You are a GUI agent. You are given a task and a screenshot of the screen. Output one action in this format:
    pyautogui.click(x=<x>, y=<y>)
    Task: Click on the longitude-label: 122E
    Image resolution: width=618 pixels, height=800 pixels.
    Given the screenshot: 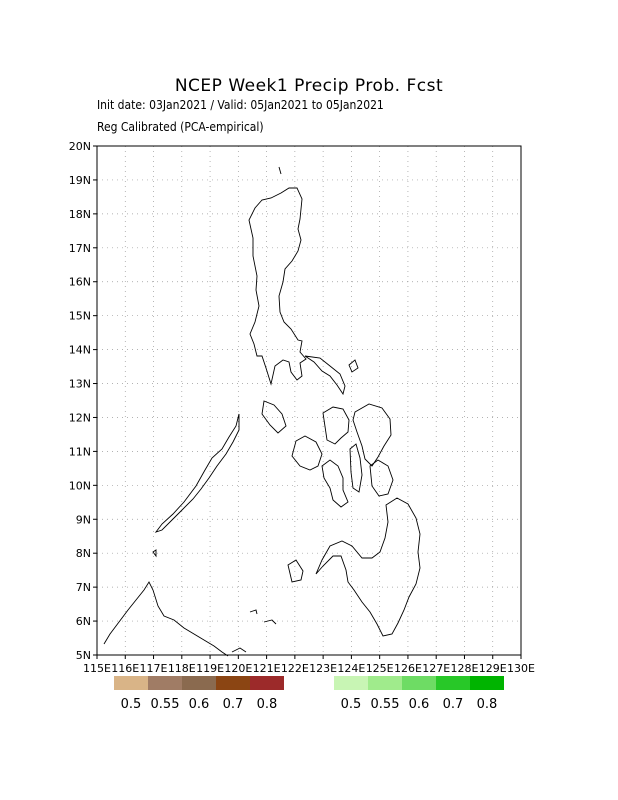 What is the action you would take?
    pyautogui.click(x=295, y=668)
    